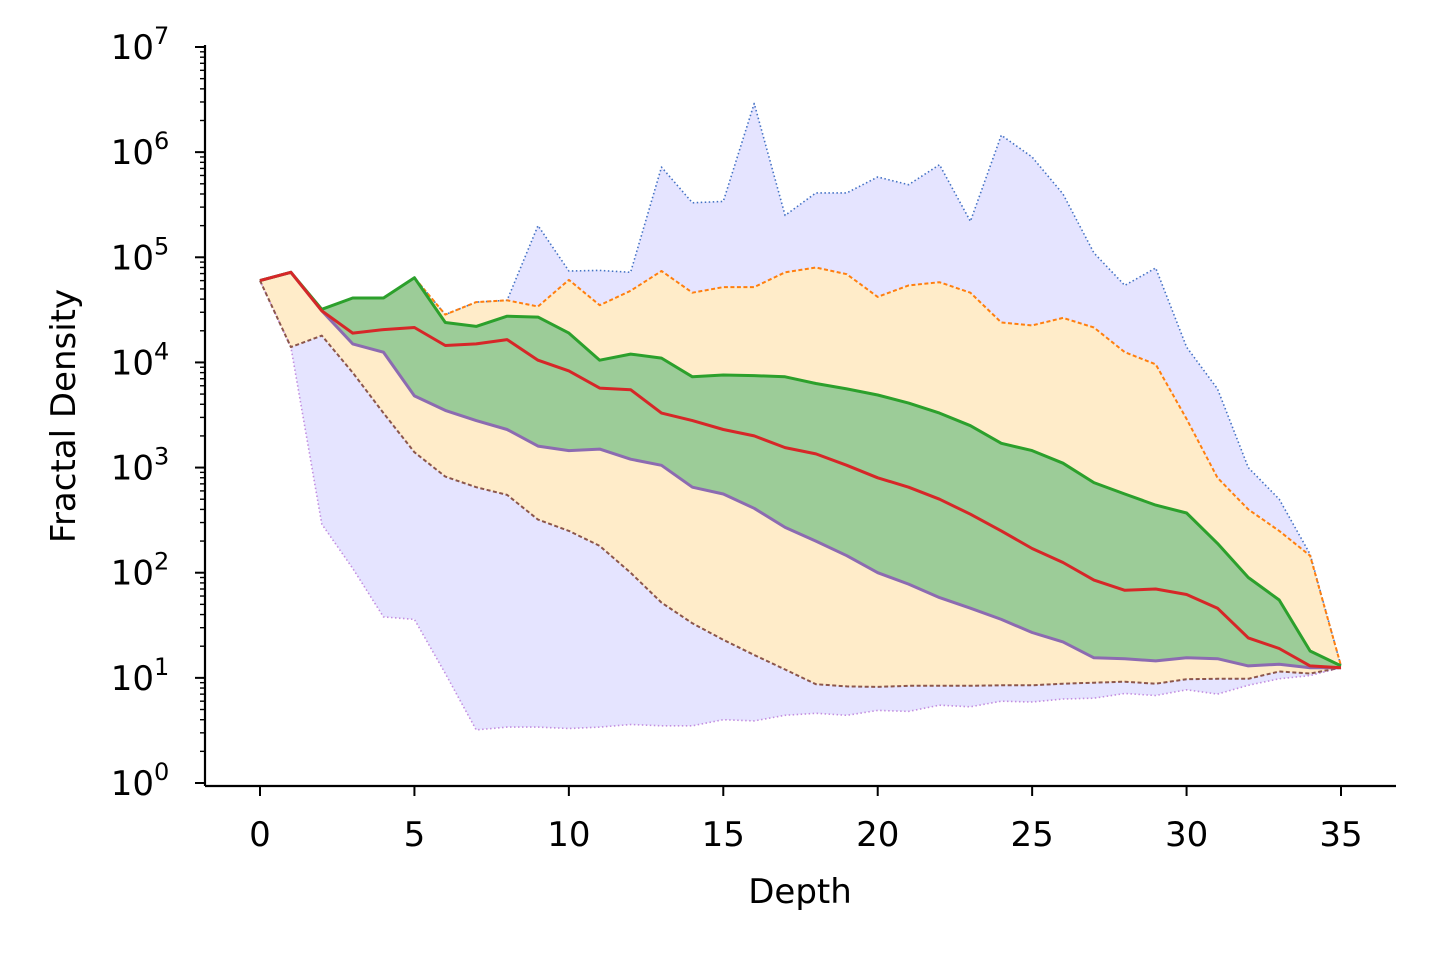  Describe the element at coordinates (806, 820) in the screenshot. I see `x-ticks: 0 5 10 15 20 25 30 35` at that location.